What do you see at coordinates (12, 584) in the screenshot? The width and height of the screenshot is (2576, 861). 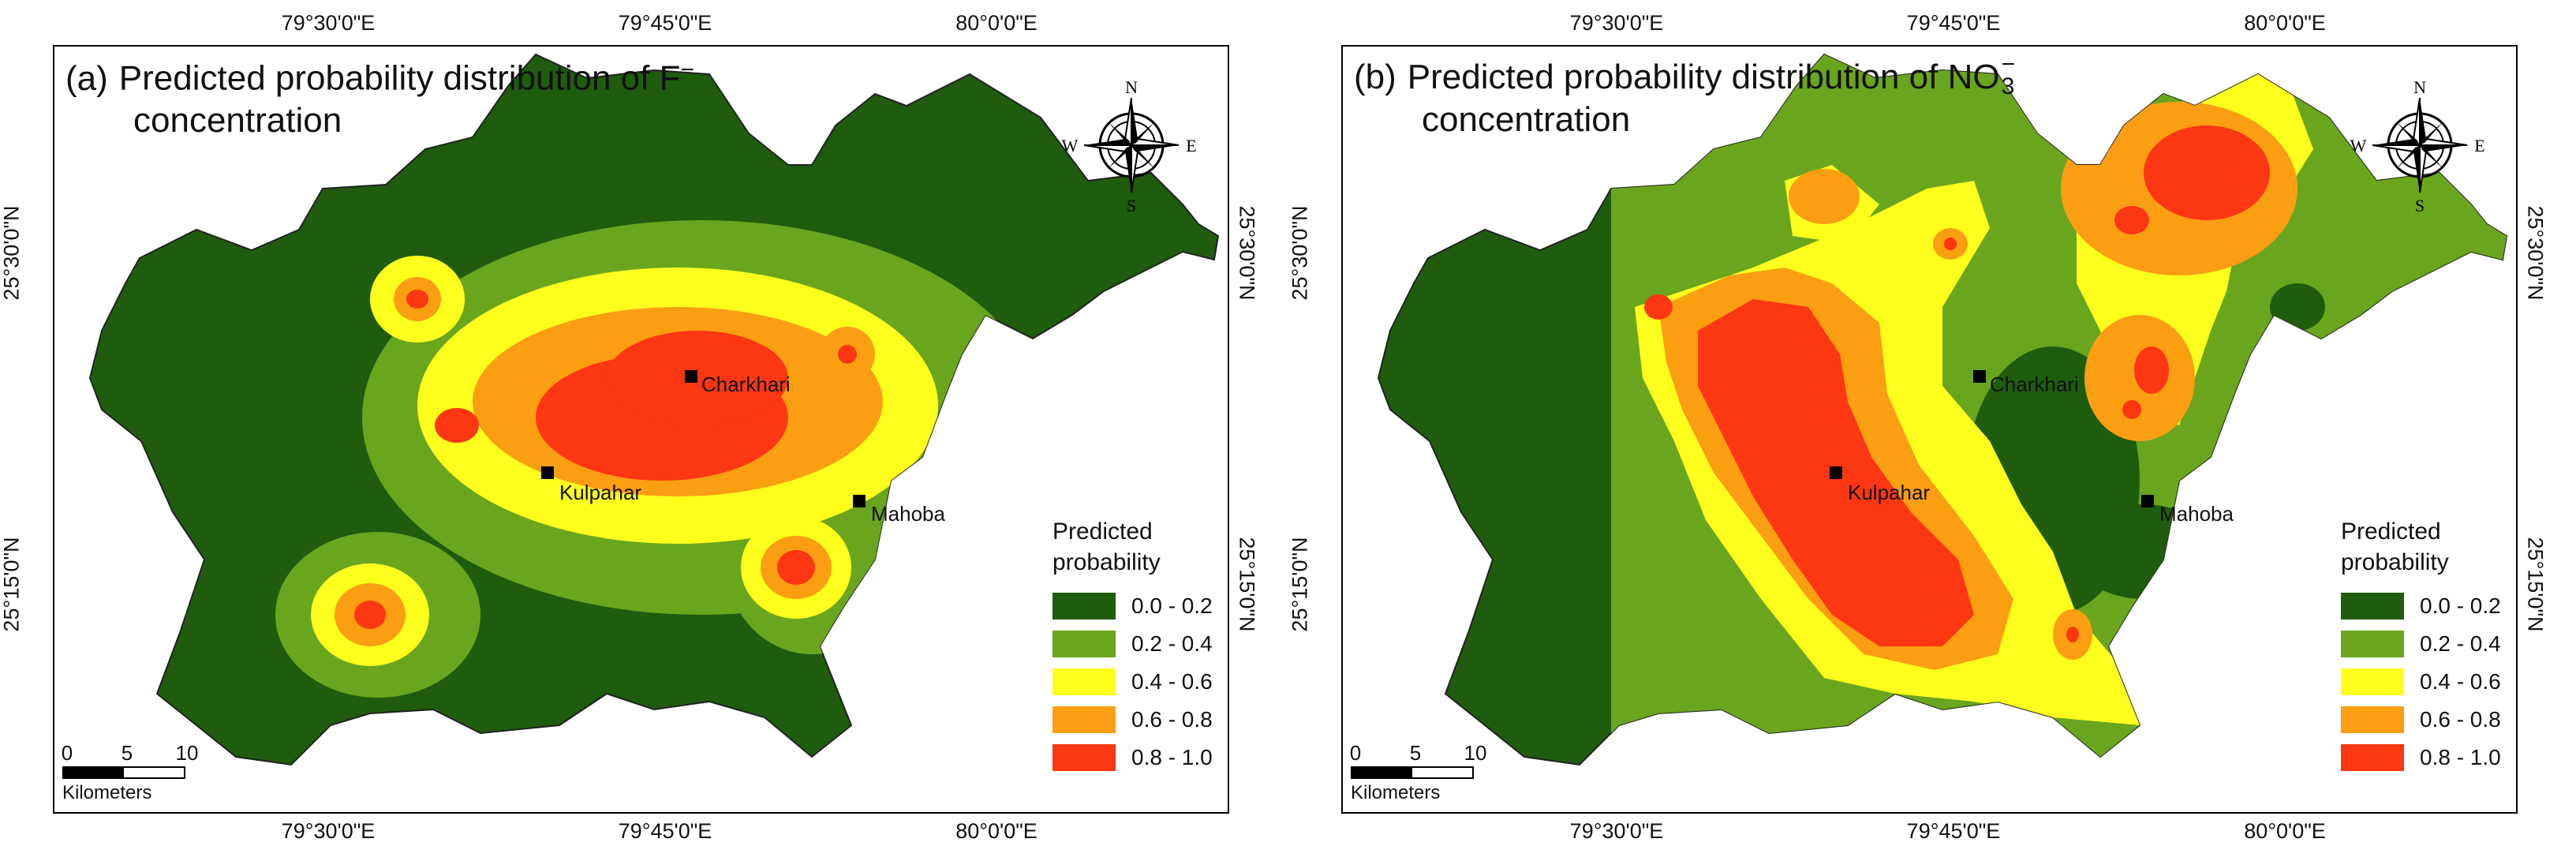 I see `lat-tick-left: 25°15'0"N` at bounding box center [12, 584].